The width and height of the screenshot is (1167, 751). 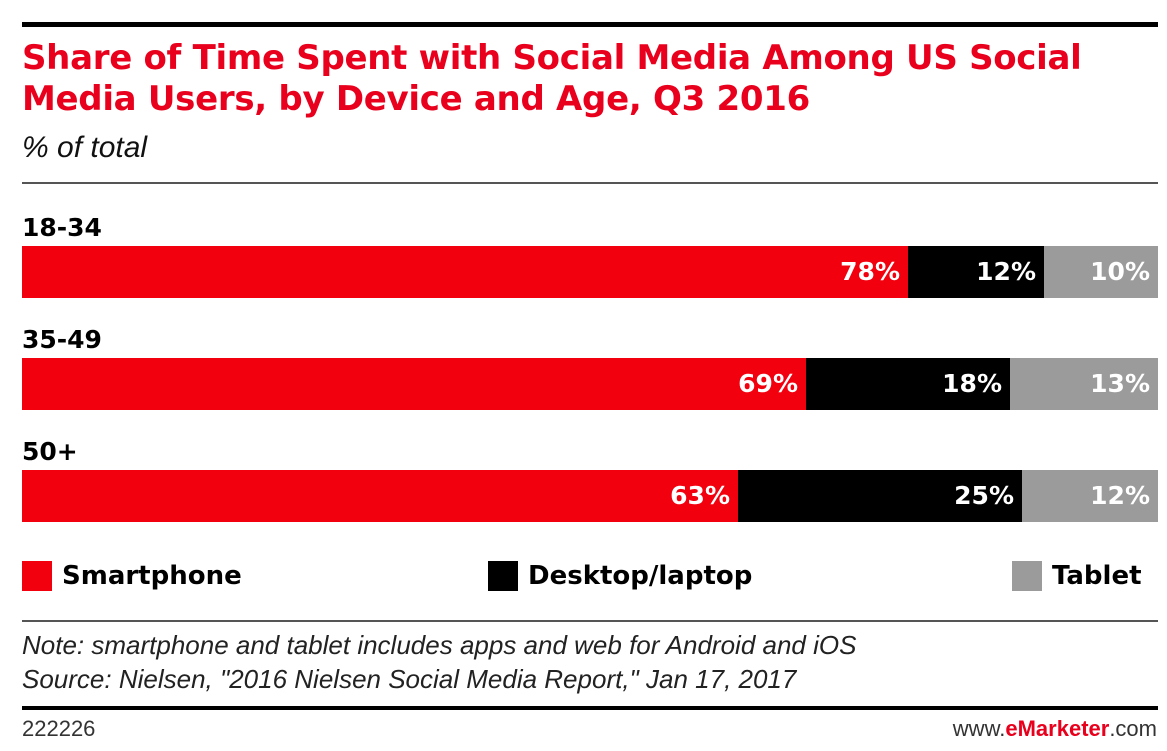 I want to click on group-label-18-34: 18-34, so click(x=62, y=227).